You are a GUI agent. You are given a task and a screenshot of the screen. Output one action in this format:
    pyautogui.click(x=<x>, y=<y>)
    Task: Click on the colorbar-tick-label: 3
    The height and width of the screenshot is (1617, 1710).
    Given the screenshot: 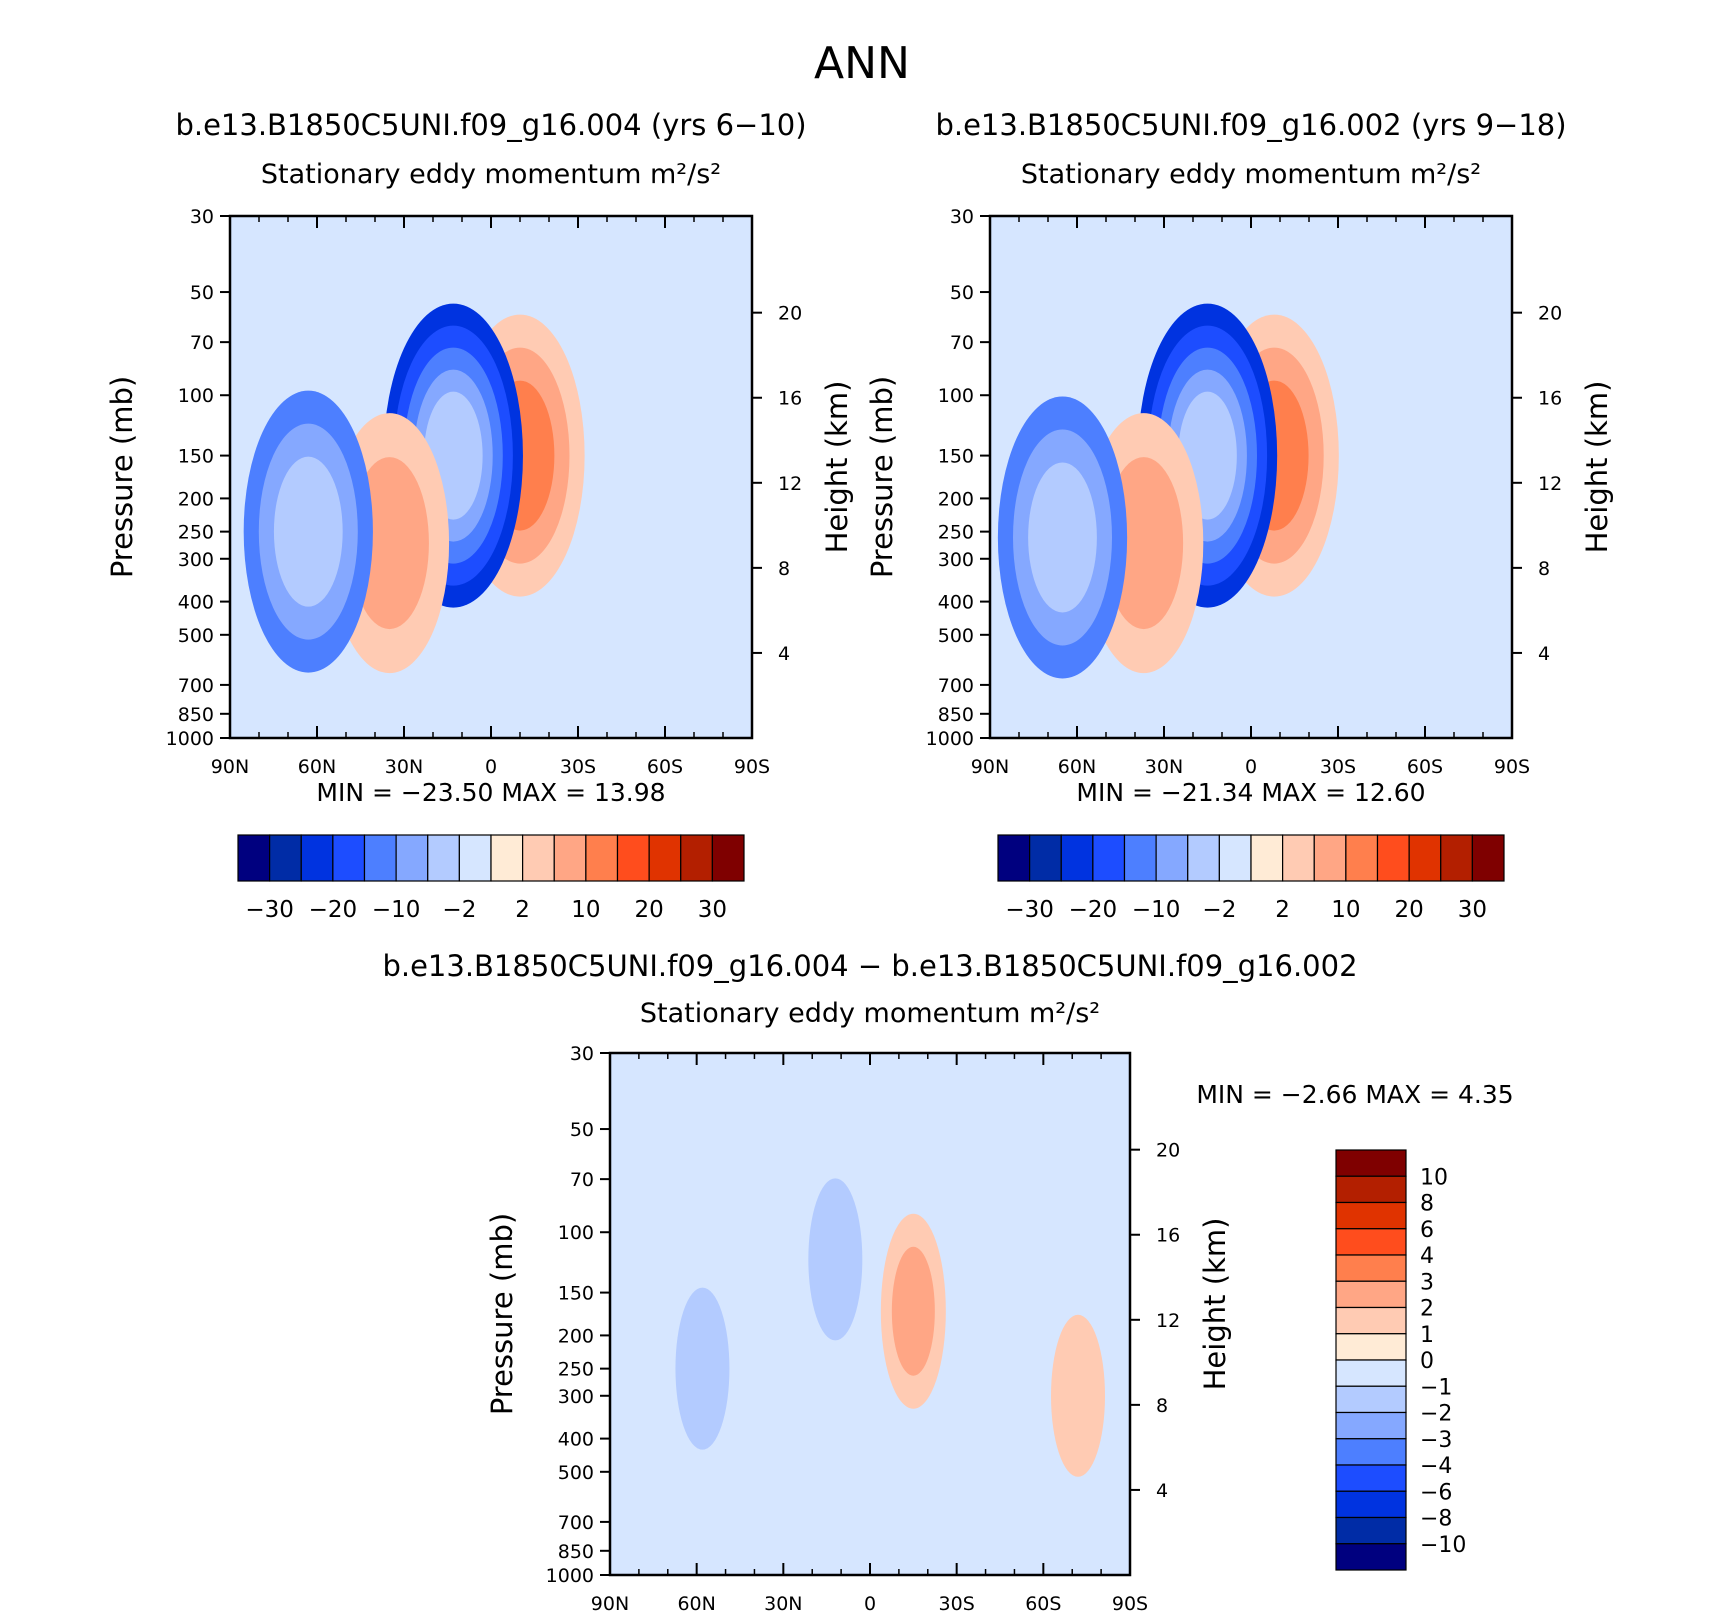 What is the action you would take?
    pyautogui.click(x=1427, y=1282)
    